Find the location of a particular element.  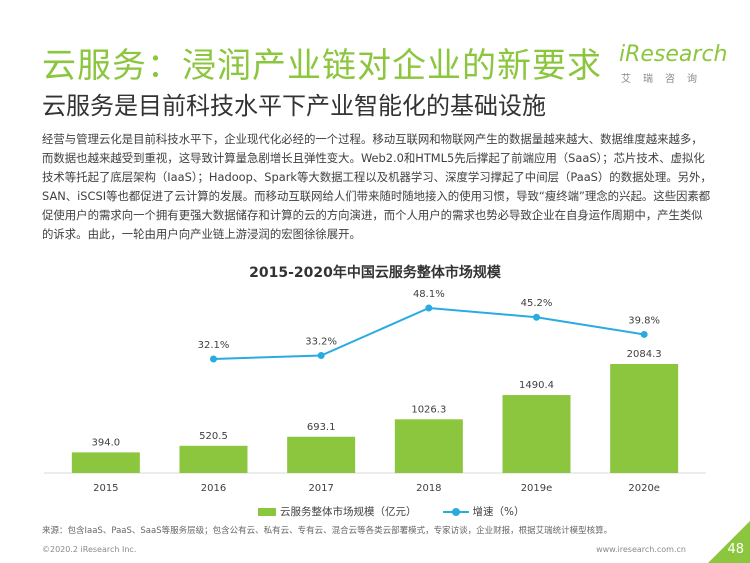

bar-label-2018: 1026.3 is located at coordinates (428, 409).